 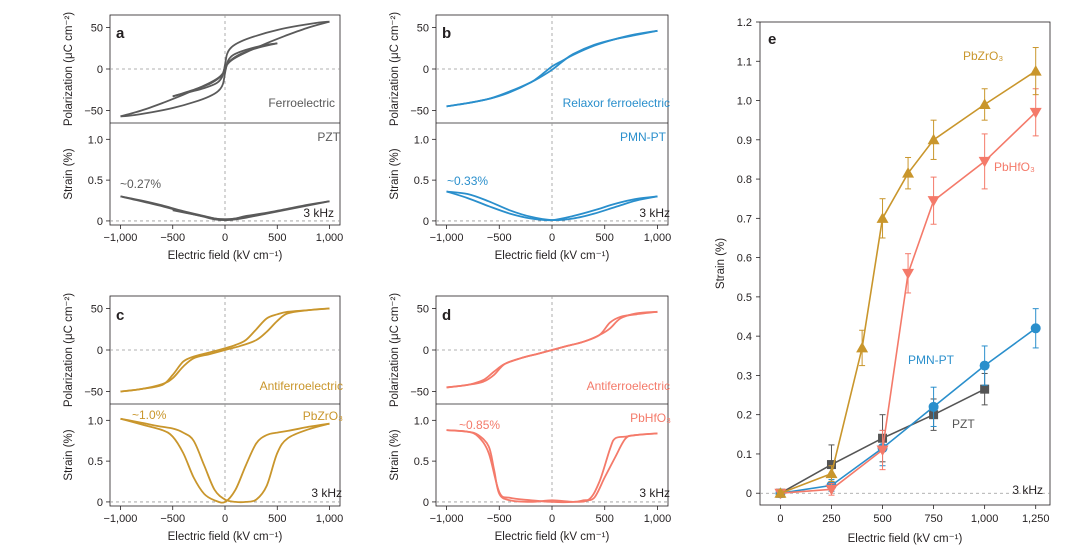 What do you see at coordinates (446, 315) in the screenshot?
I see `panel-letter: d` at bounding box center [446, 315].